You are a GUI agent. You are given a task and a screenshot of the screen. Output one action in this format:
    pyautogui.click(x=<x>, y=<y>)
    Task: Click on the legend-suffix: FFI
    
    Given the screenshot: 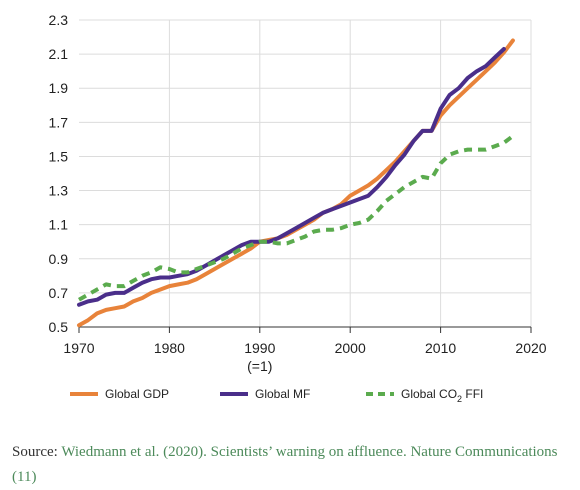 What is the action you would take?
    pyautogui.click(x=472, y=394)
    